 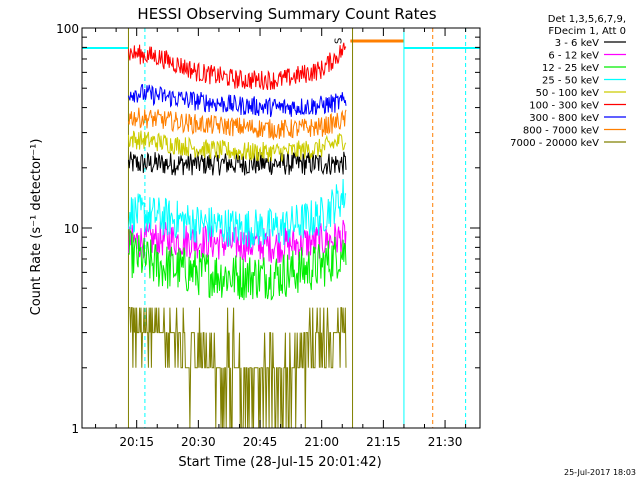 I want to click on legend-entry-label: 100 - 300 keV, so click(x=564, y=106).